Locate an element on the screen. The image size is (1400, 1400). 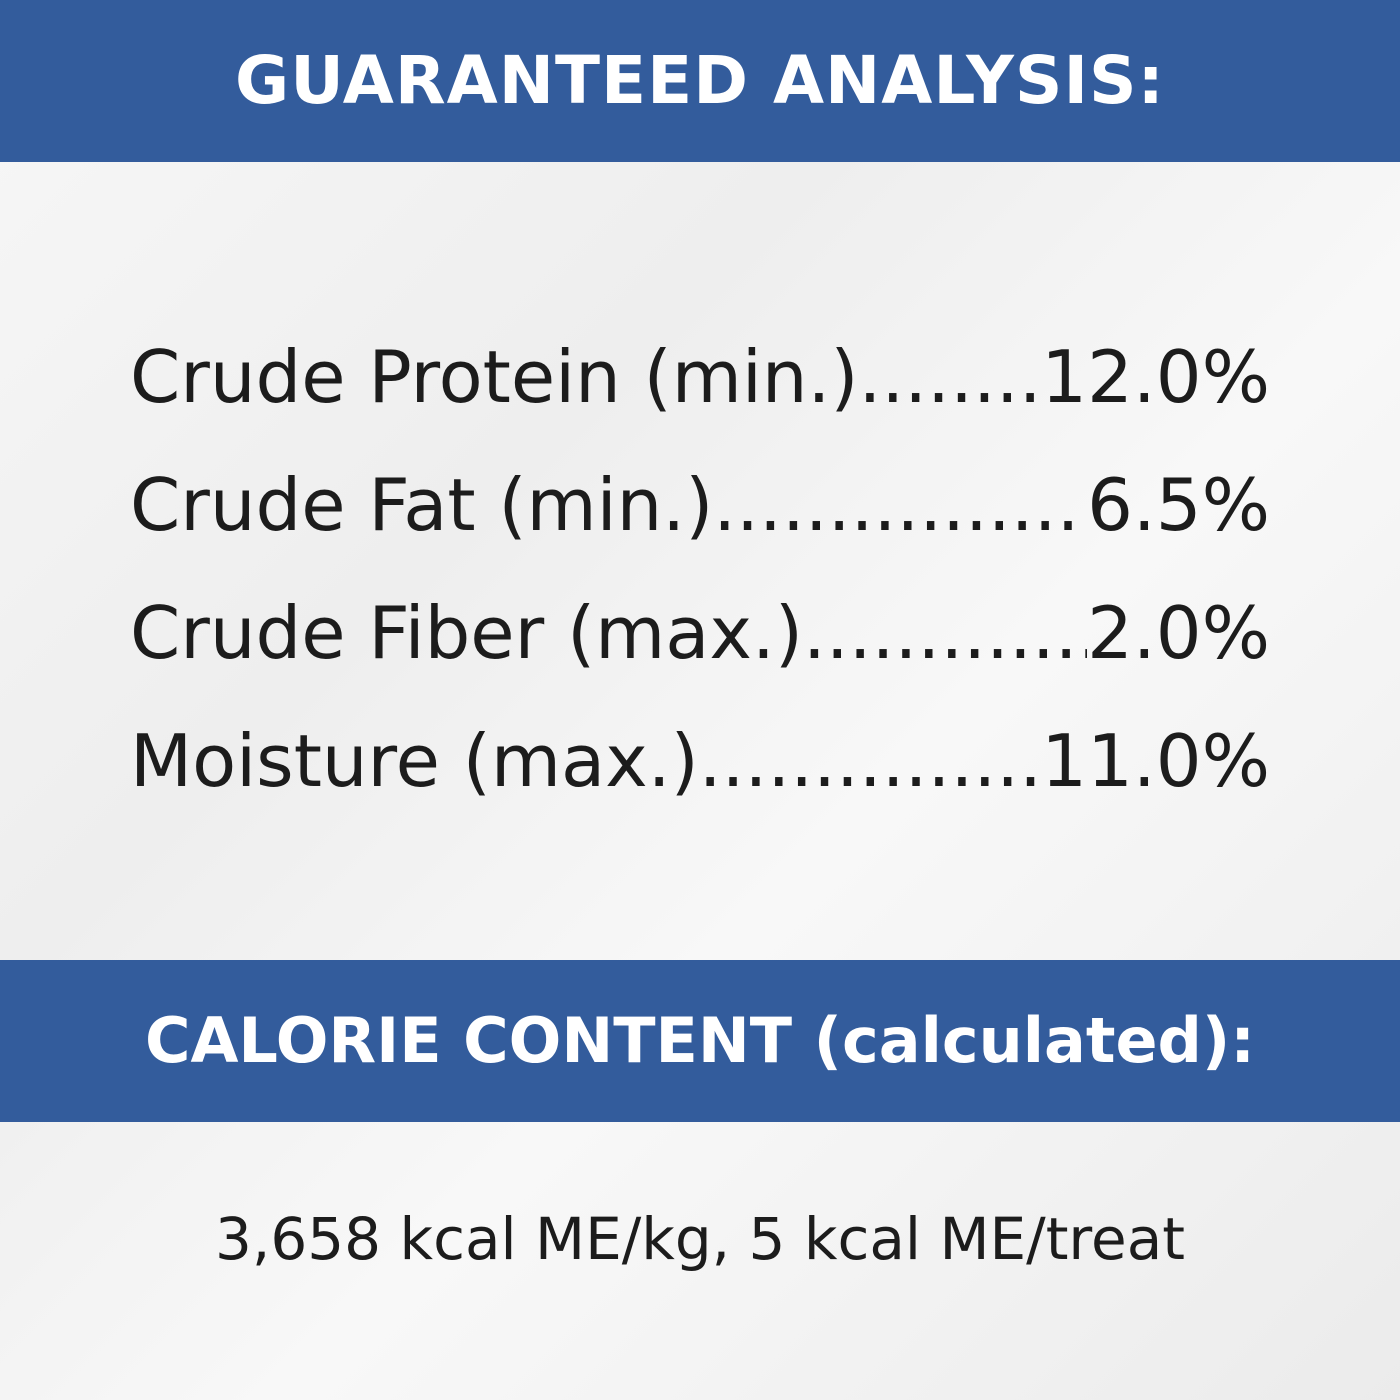
analysis-row: Moisture (max.)..................11.0% is located at coordinates (700, 761).